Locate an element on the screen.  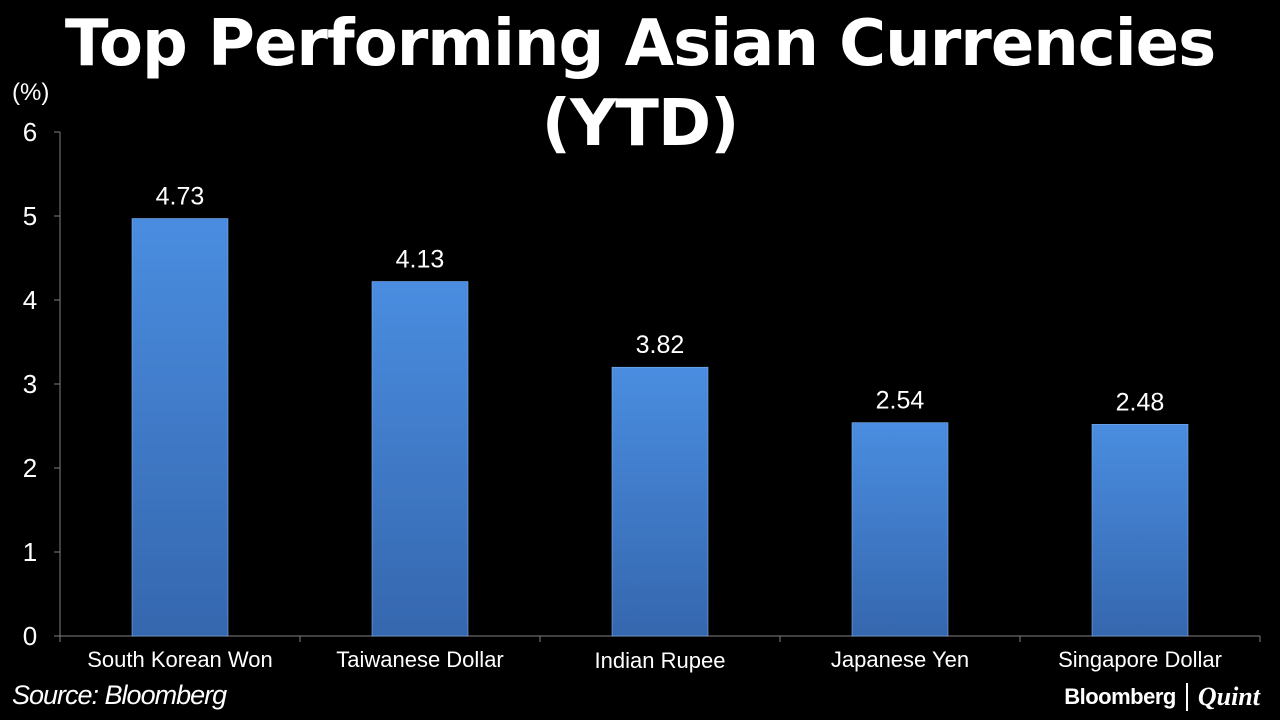
x-tick-label: South Korean Won is located at coordinates (180, 659).